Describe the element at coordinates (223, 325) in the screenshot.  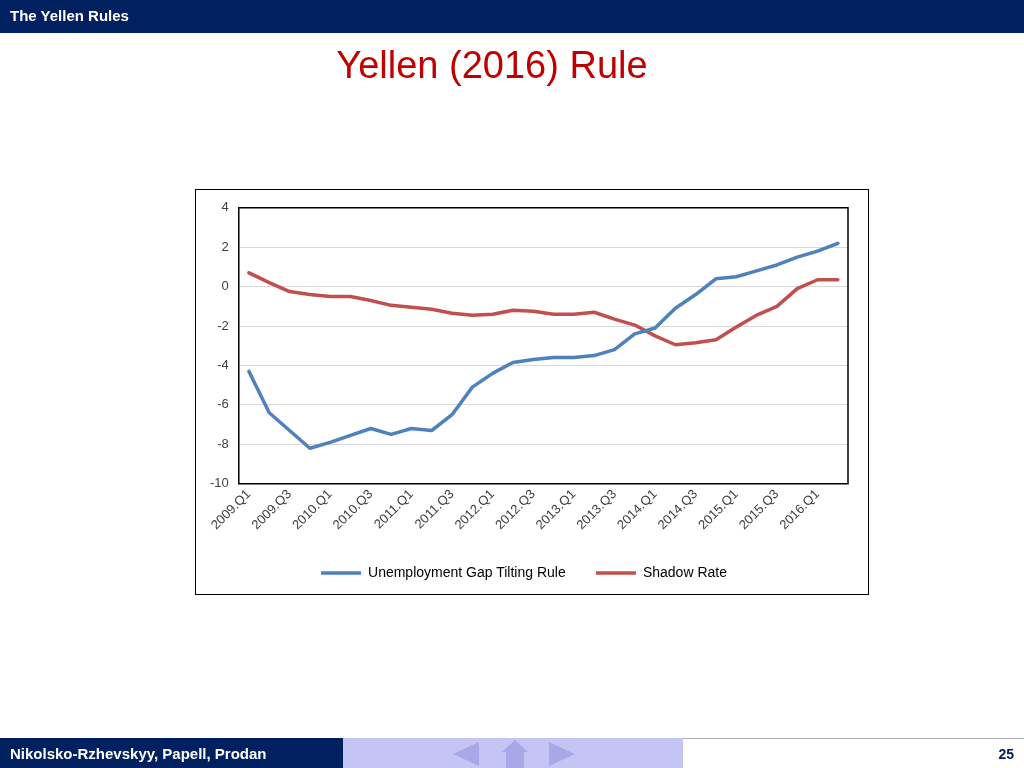
I see `y-tick-label: -2` at that location.